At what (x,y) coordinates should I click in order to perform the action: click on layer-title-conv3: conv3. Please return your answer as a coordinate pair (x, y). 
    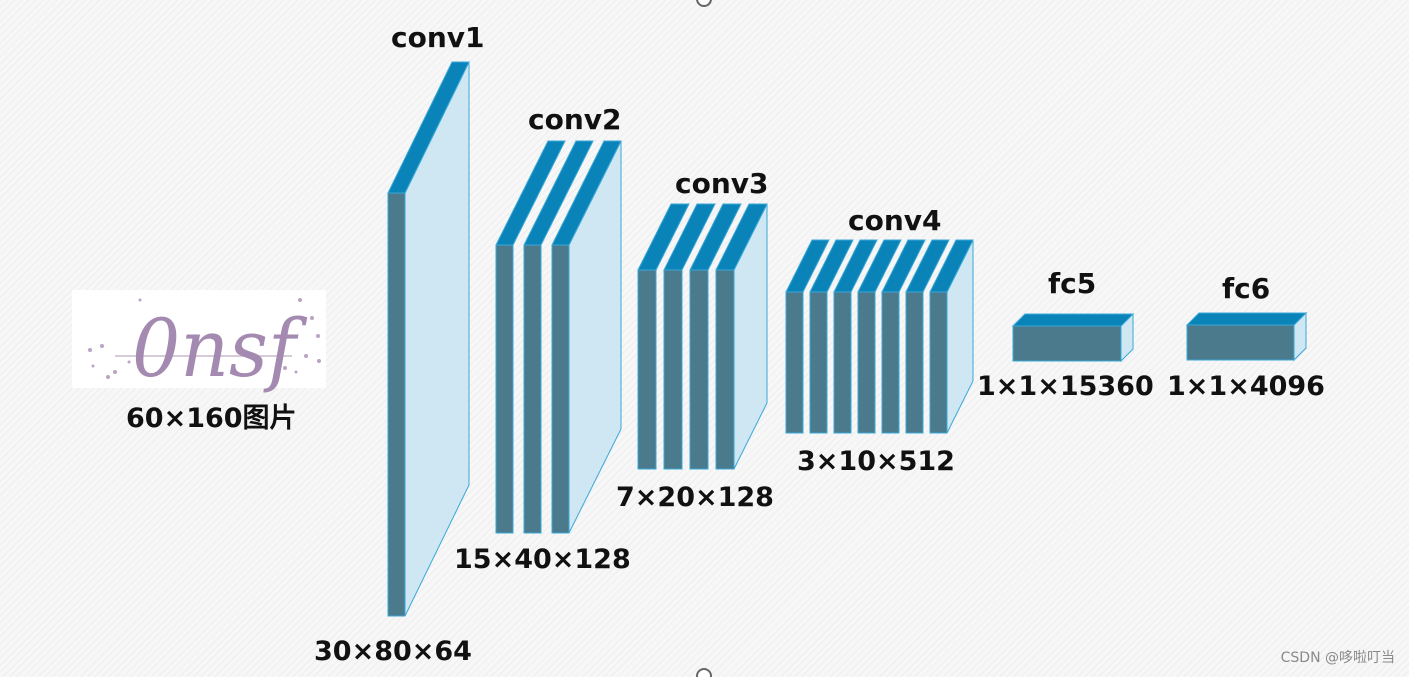
    Looking at the image, I should click on (722, 183).